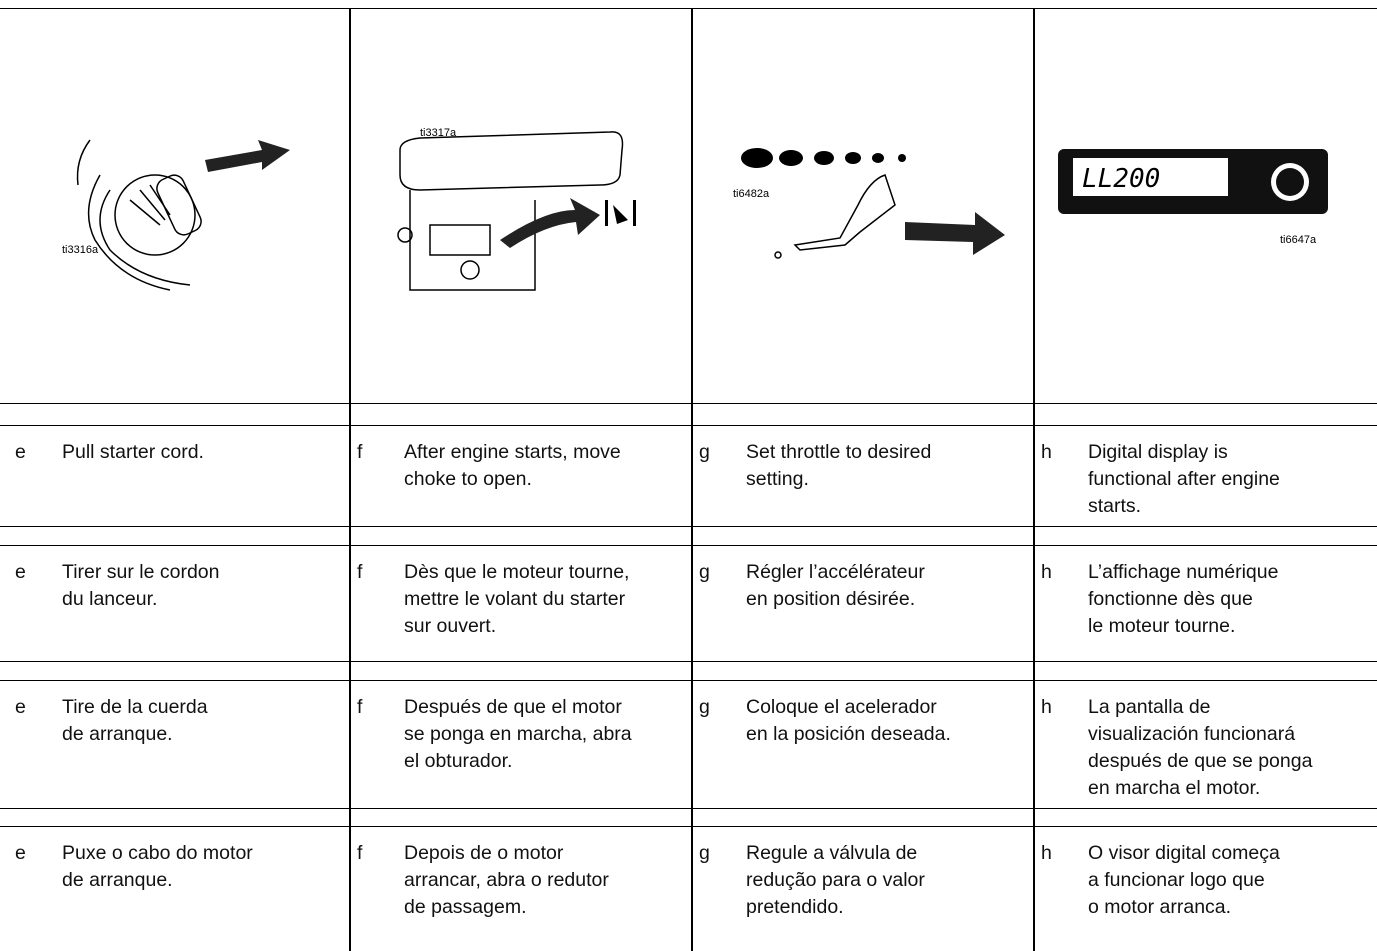 The width and height of the screenshot is (1377, 951). I want to click on text-line: se ponga en marcha, abra, so click(518, 734).